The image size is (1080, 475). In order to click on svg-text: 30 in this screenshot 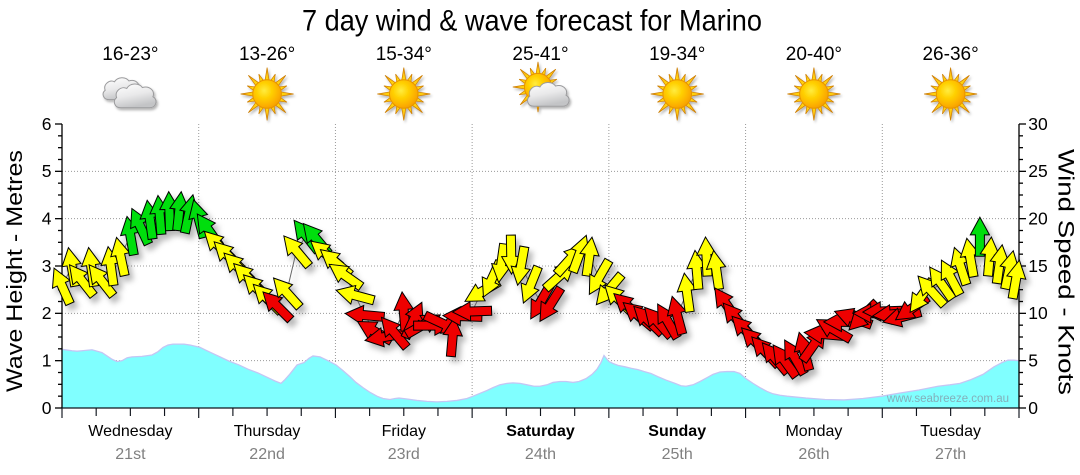, I will do `click(1038, 124)`.